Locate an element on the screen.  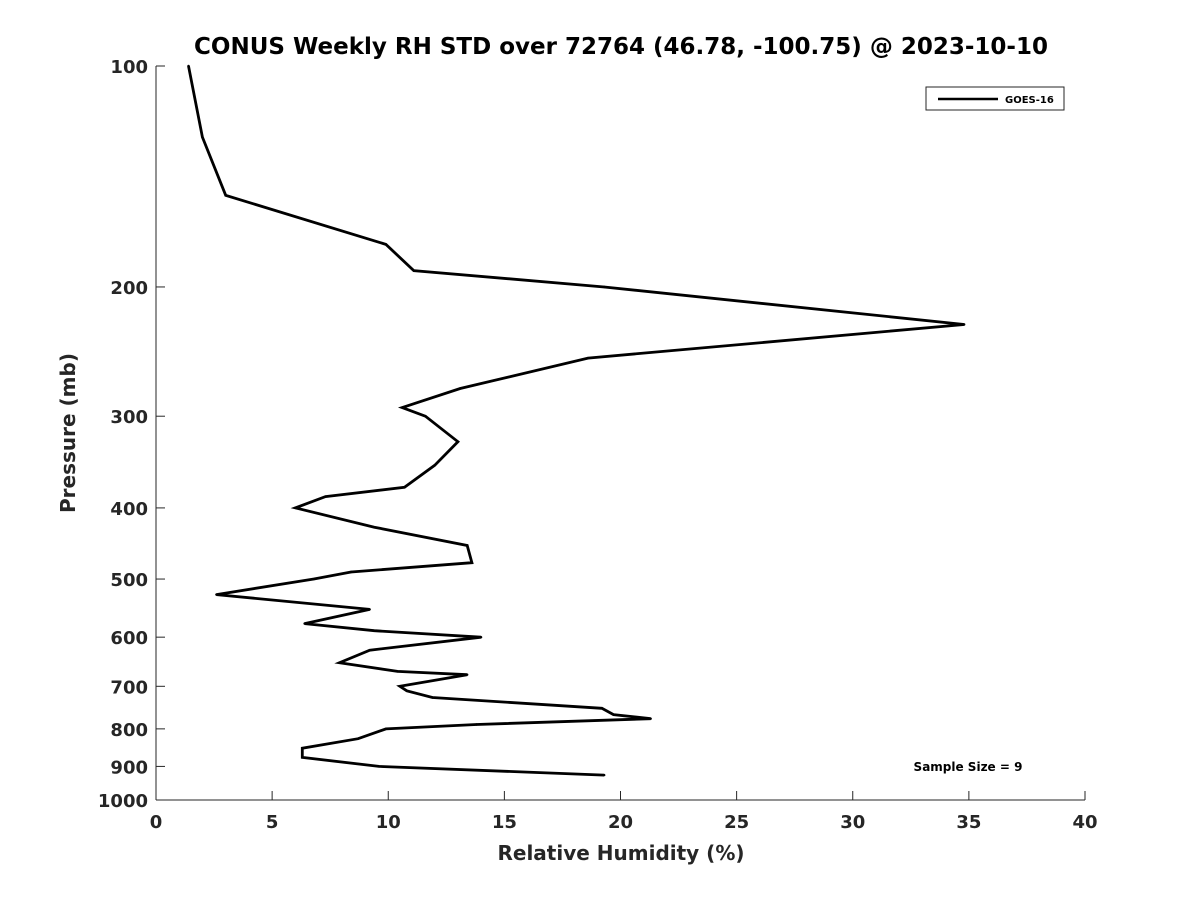
y-tick-label: 200 is located at coordinates (129, 288).